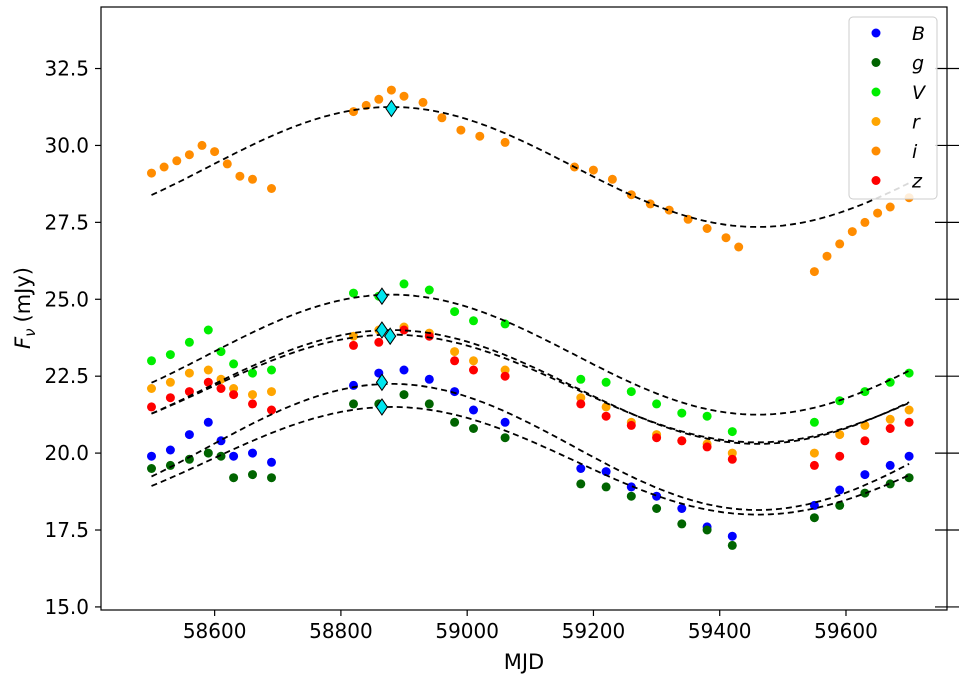 The height and width of the screenshot is (682, 962). I want to click on x-tick-label-0: 58600, so click(215, 631).